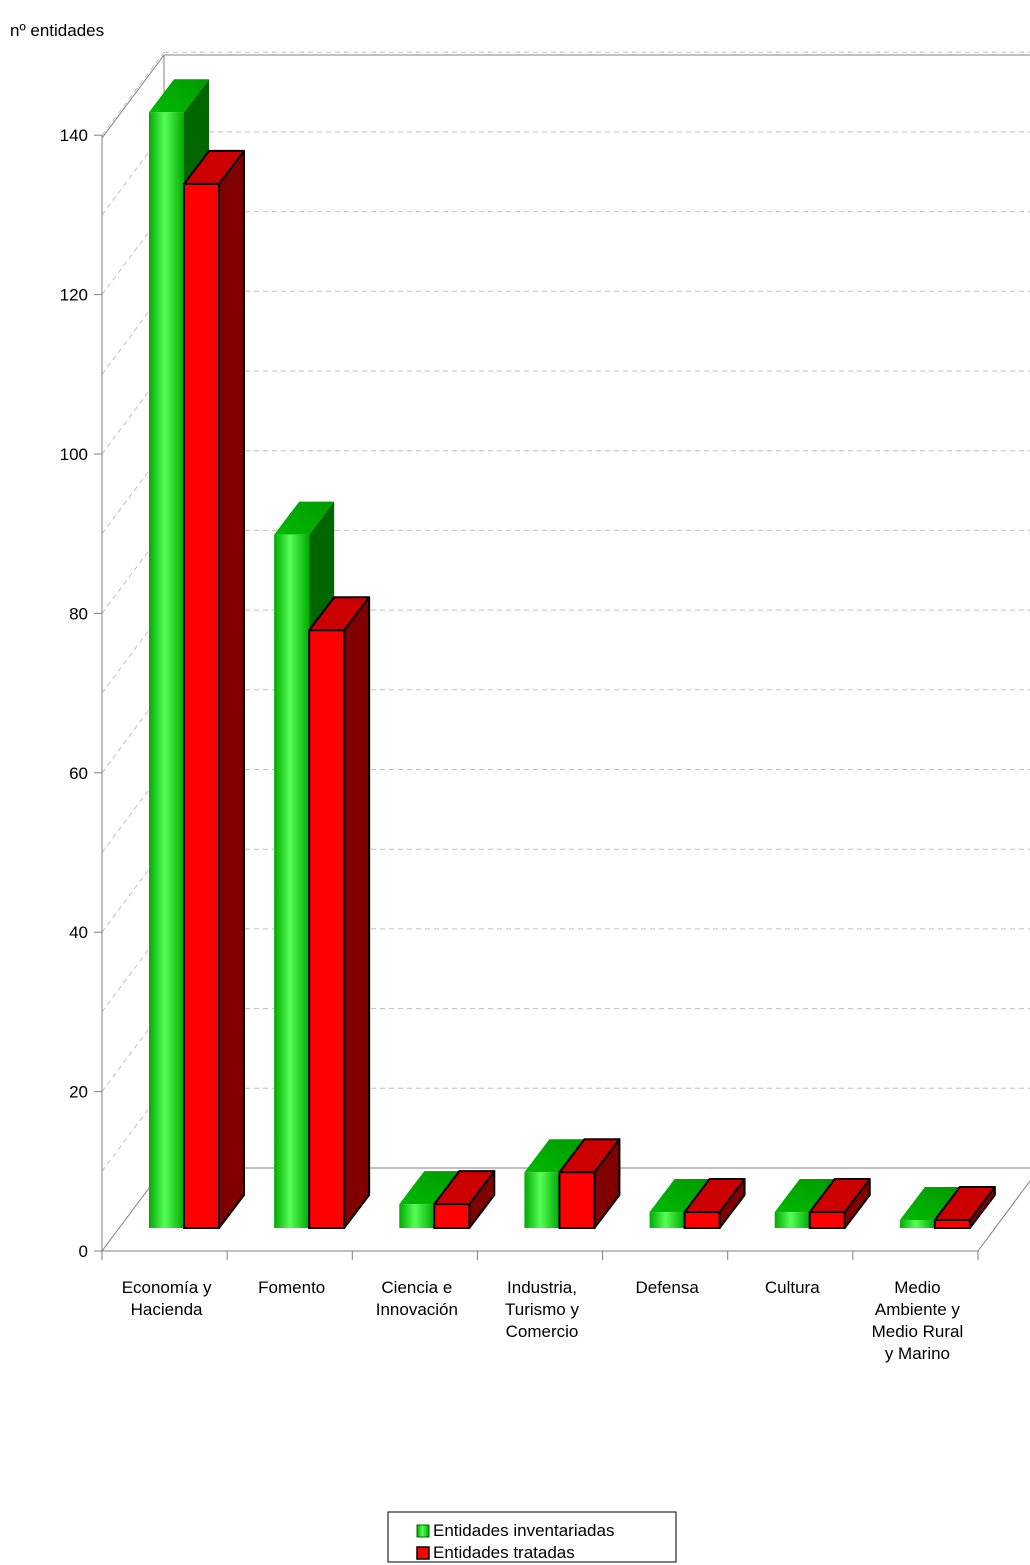 This screenshot has height=1565, width=1030. I want to click on legend-label-inventariadas: Entidades inventariadas, so click(523, 1530).